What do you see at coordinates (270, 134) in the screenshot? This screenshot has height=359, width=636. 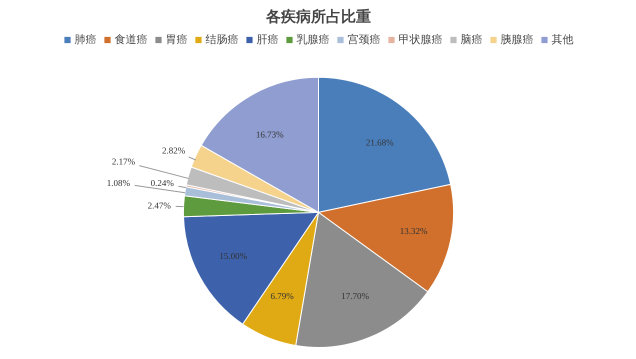 I see `data-label: 16.73%` at bounding box center [270, 134].